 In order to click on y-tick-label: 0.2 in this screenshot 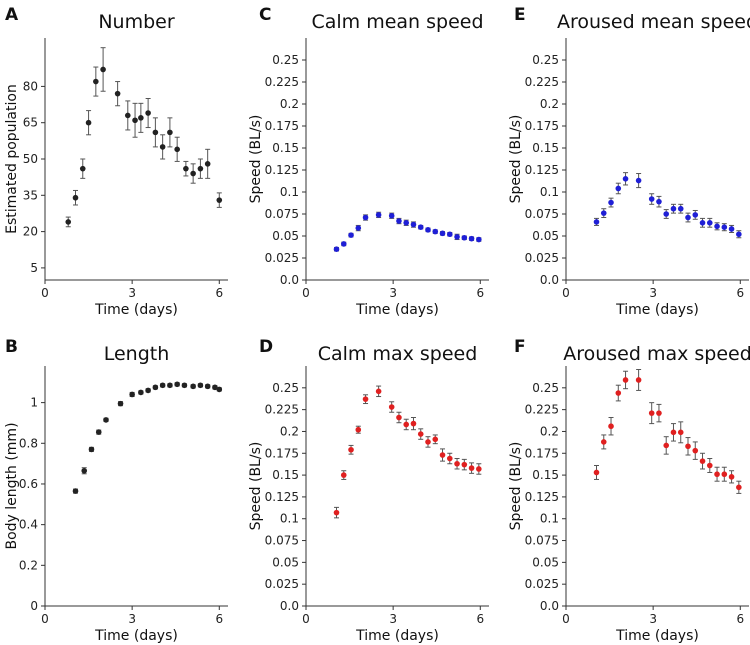, I will do `click(28, 565)`.